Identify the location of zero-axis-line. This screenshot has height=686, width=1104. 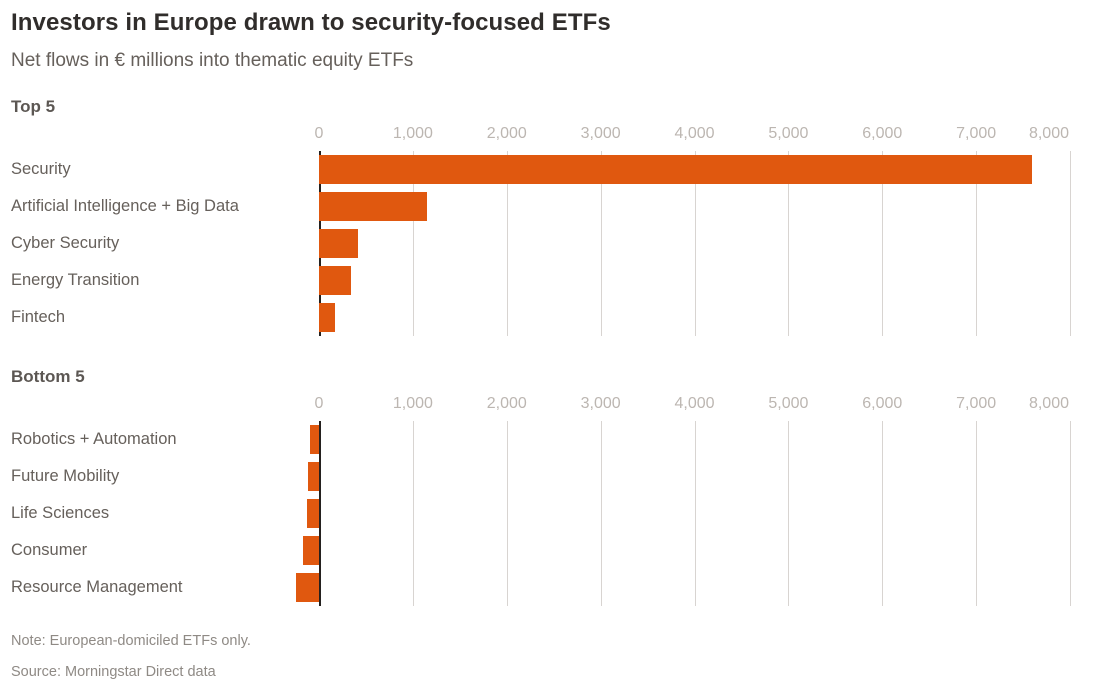
(320, 513).